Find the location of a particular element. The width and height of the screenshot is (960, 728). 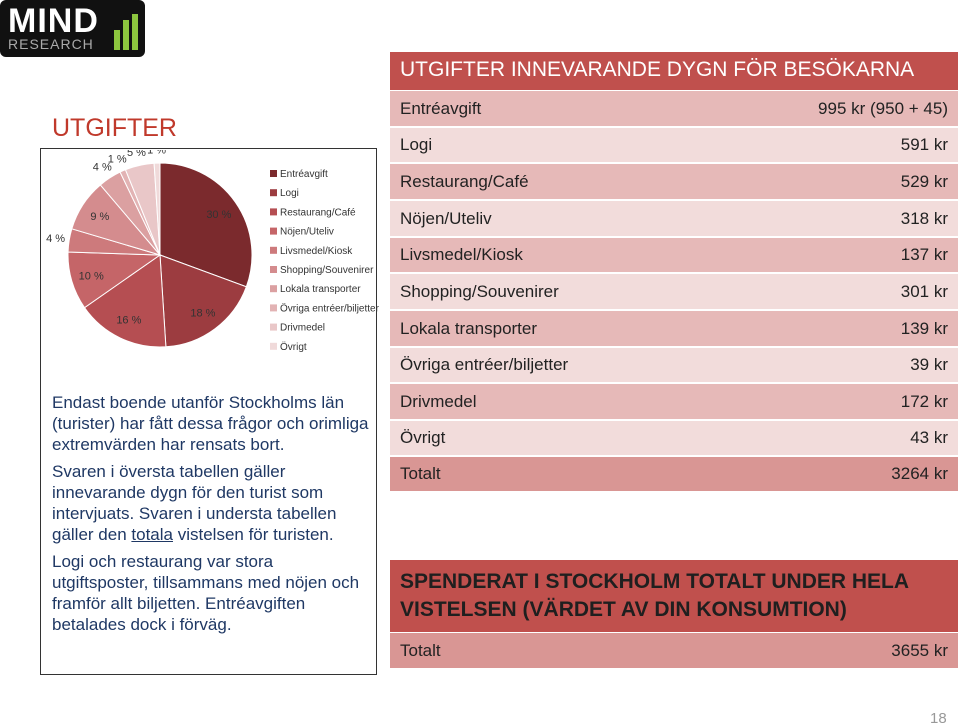

cell-label: Entréavgift is located at coordinates (441, 108).